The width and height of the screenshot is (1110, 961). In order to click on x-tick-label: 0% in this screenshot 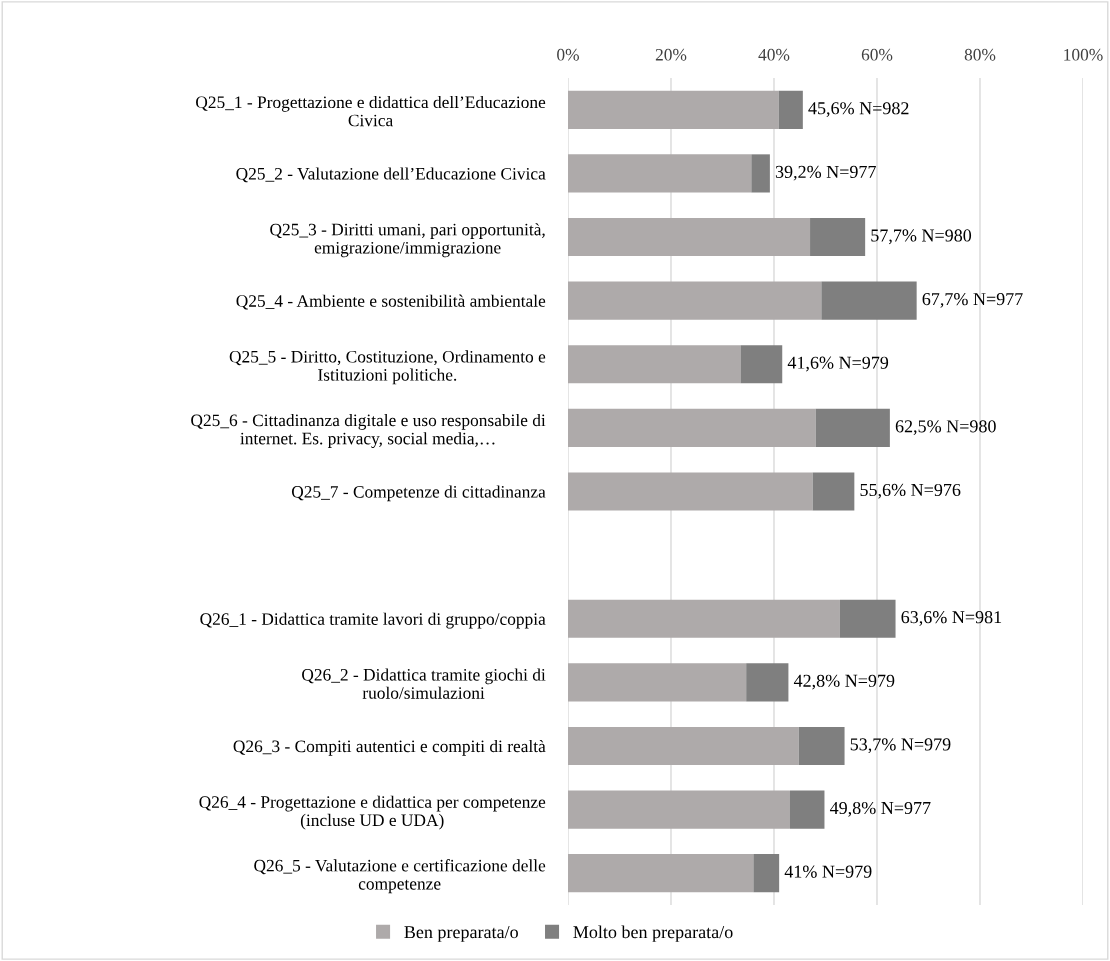, I will do `click(568, 54)`.